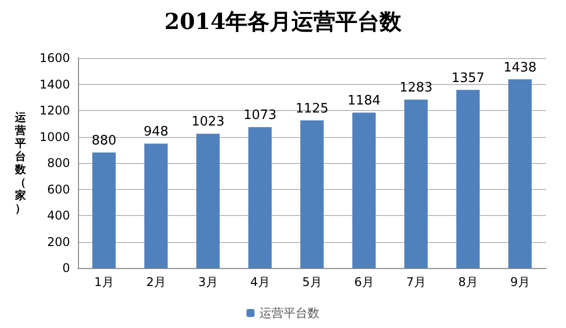 The width and height of the screenshot is (566, 328). I want to click on y-axis-title: 运营平台数（家）, so click(20, 163).